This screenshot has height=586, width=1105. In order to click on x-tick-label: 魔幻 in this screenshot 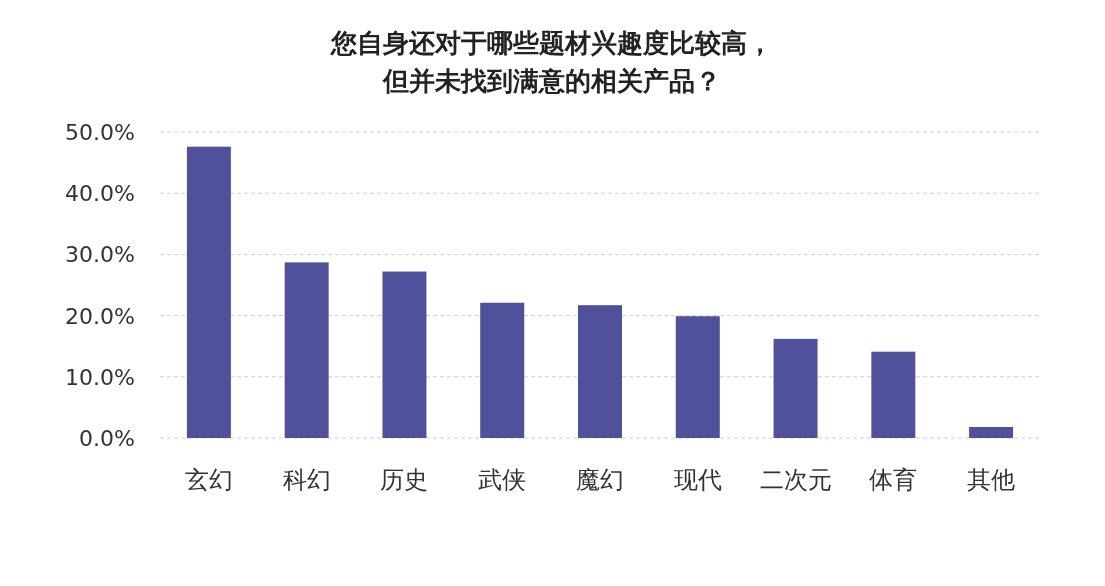, I will do `click(600, 480)`.